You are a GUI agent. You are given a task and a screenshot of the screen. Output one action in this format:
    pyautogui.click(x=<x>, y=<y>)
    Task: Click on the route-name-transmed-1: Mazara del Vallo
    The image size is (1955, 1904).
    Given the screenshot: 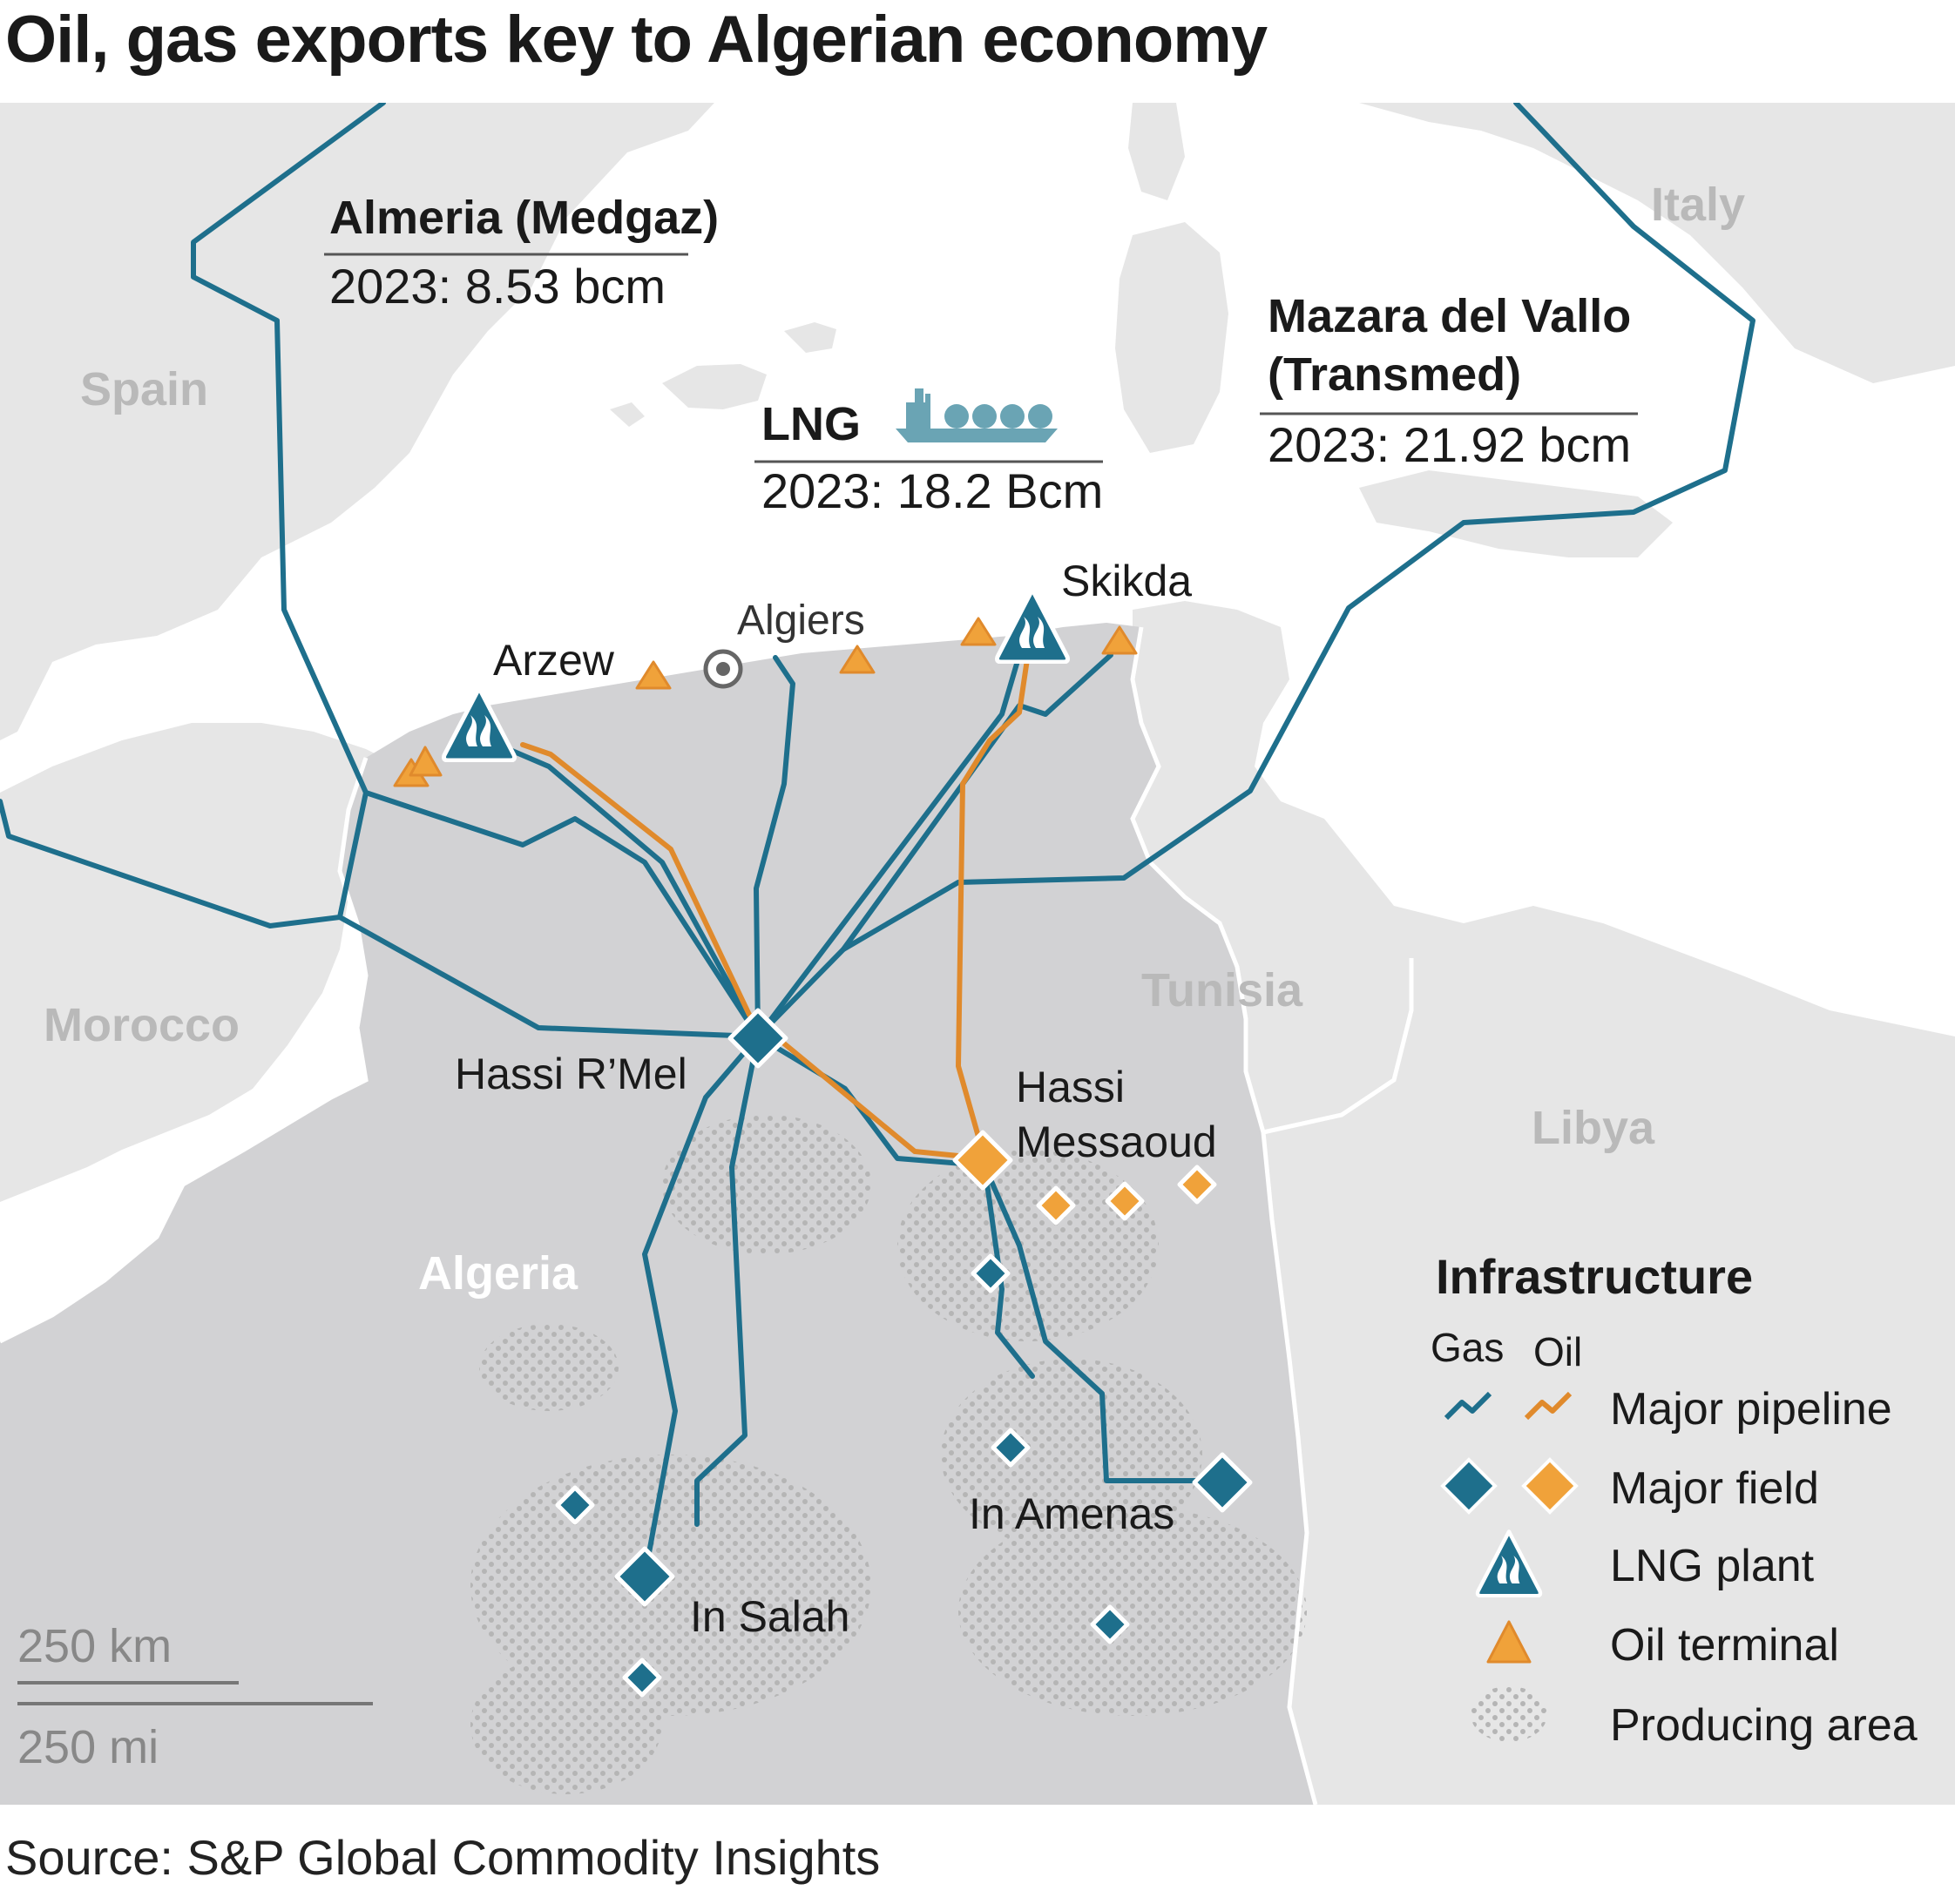 What is the action you would take?
    pyautogui.click(x=1450, y=316)
    